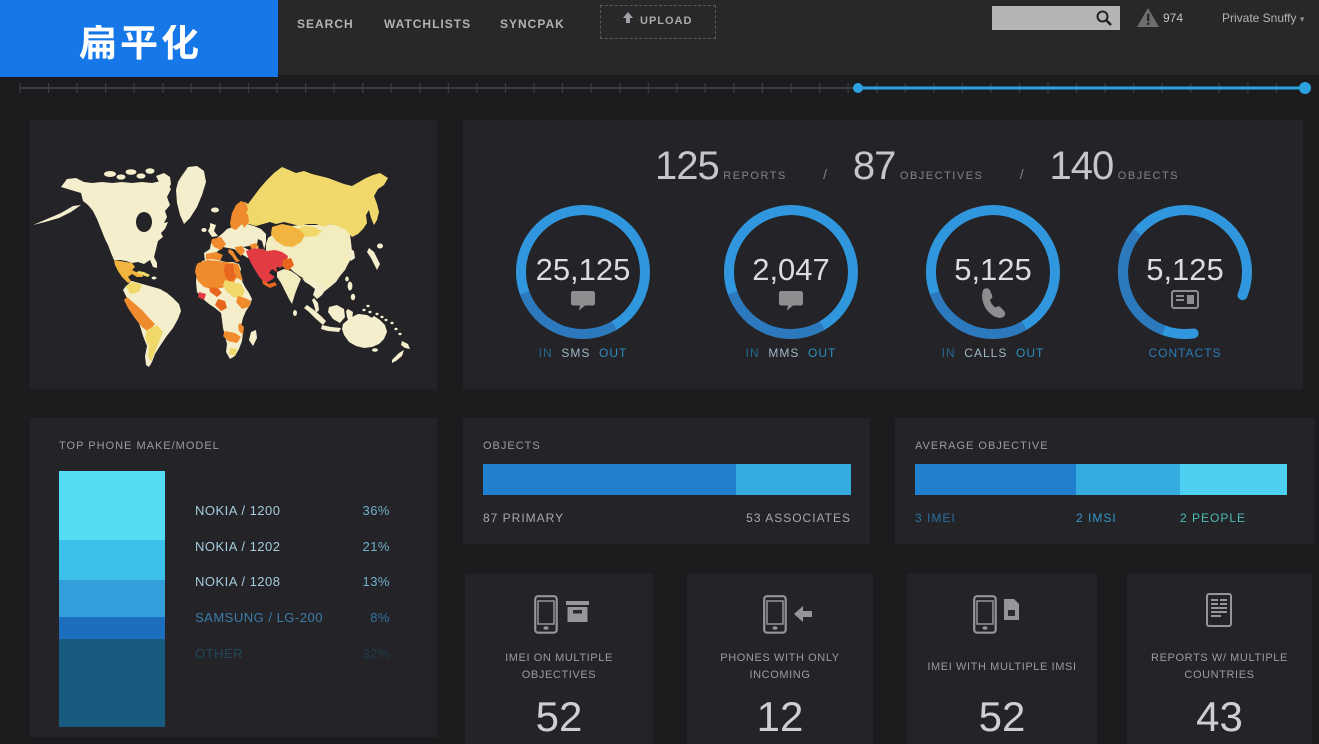  Describe the element at coordinates (791, 269) in the screenshot. I see `svg-text: 2,047` at that location.